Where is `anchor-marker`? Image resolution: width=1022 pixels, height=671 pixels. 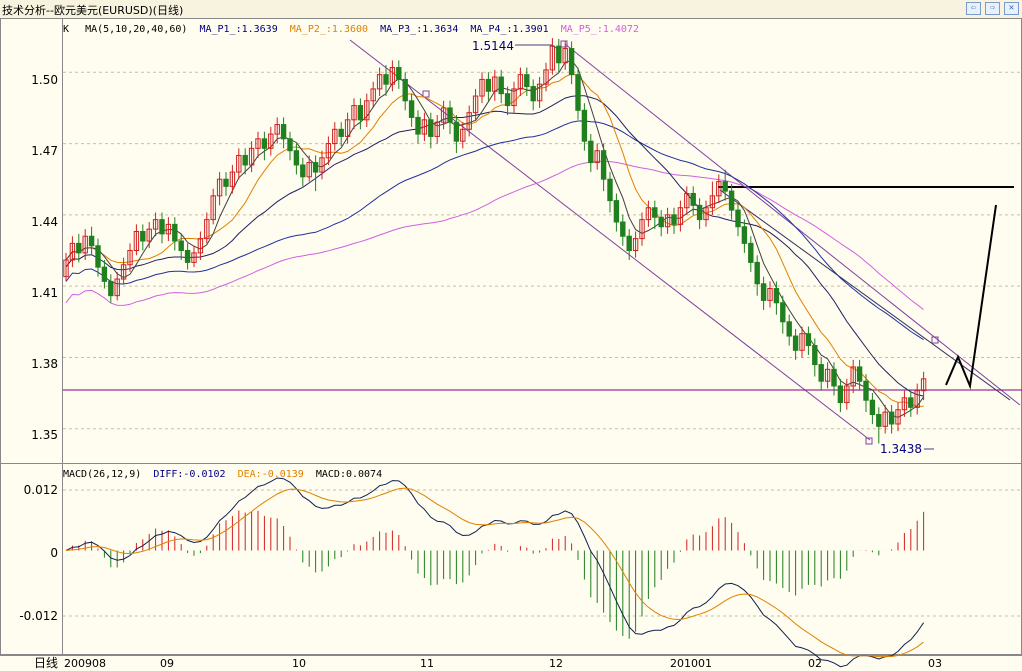
anchor-marker is located at coordinates (426, 94).